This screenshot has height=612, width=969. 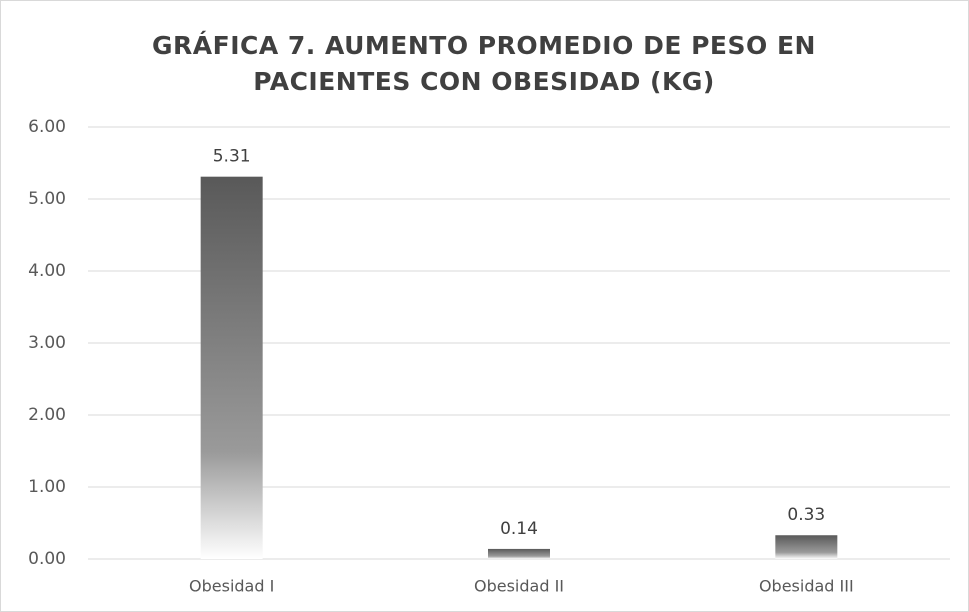 I want to click on y-tick-label: 6.00, so click(x=47, y=127).